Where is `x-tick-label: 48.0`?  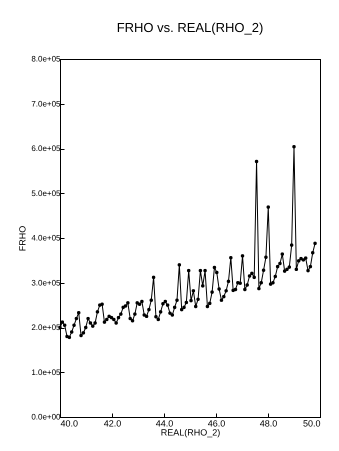 x-tick-label: 48.0 is located at coordinates (269, 423).